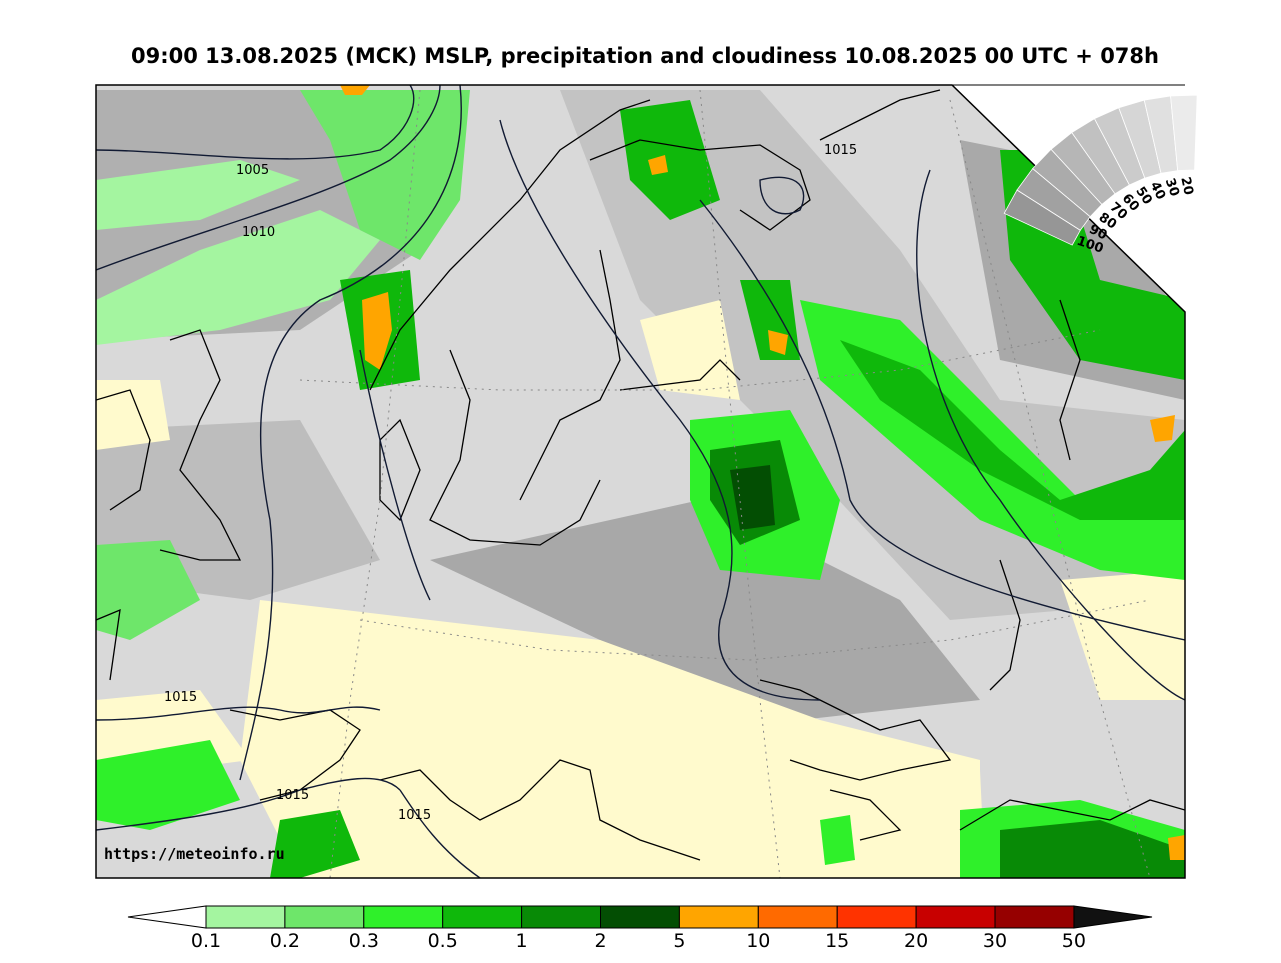 The height and width of the screenshot is (963, 1281). What do you see at coordinates (1184, 132) in the screenshot?
I see `cloudiness-scale-segment` at bounding box center [1184, 132].